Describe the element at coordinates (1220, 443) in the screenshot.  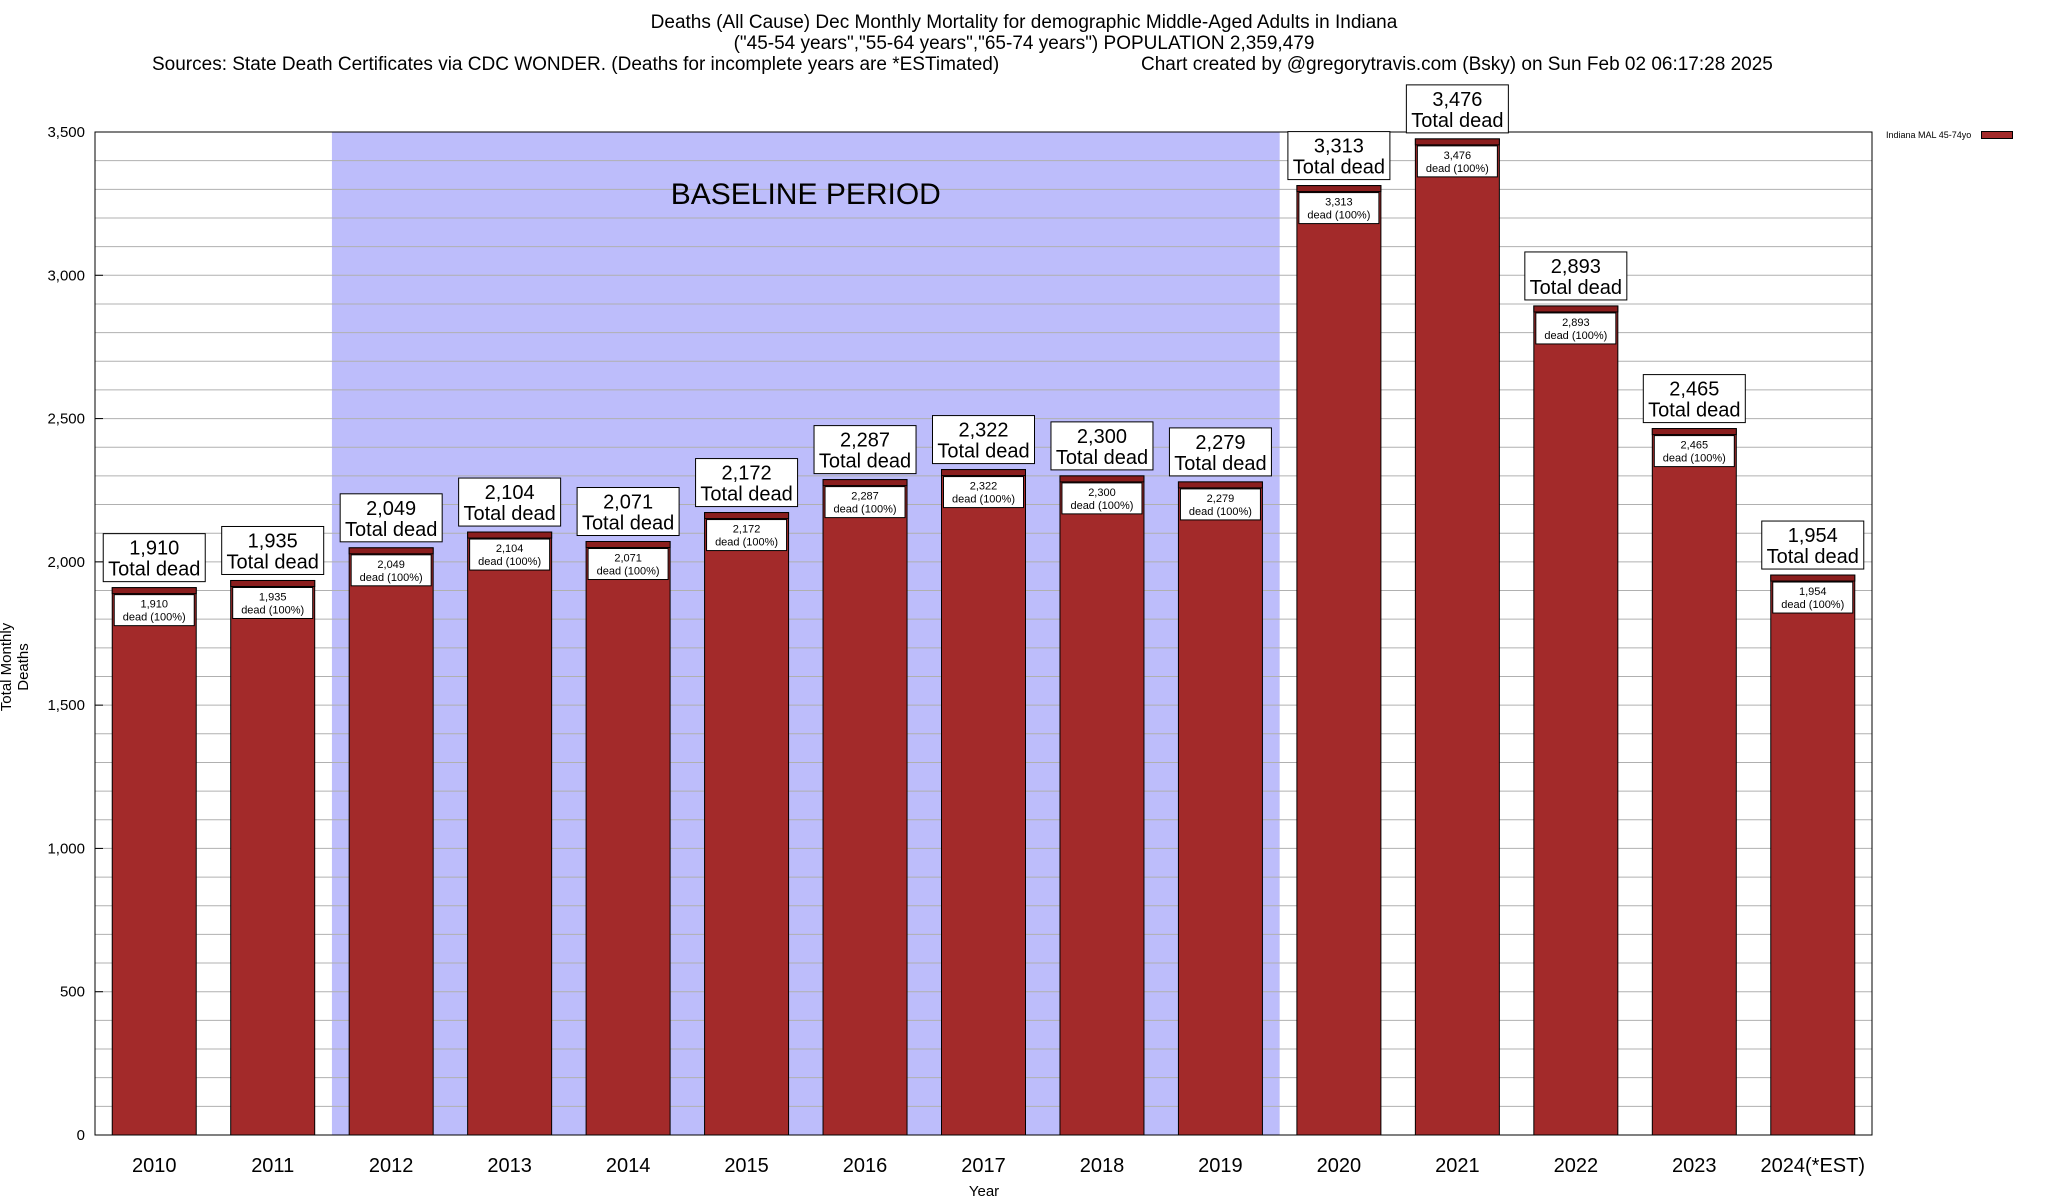
I see `top-label-value: 2,279` at that location.